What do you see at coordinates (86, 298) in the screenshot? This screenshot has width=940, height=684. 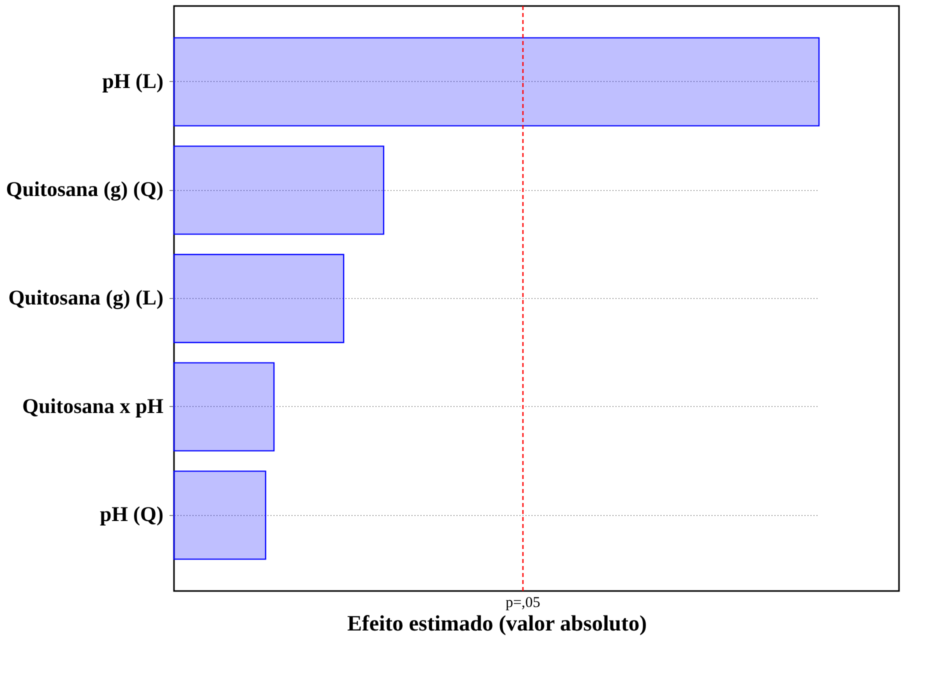 I see `y-tick-label: Quitosana (g) (L)` at bounding box center [86, 298].